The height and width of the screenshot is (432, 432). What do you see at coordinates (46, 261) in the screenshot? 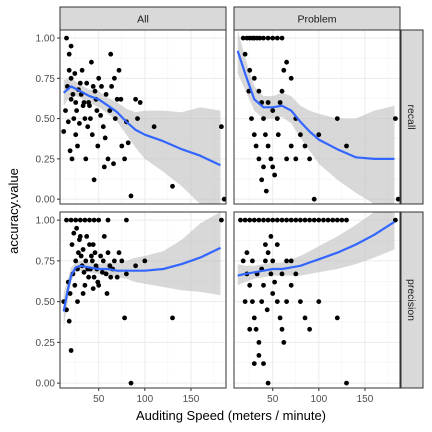
I see `y-tick-label: 0.75` at bounding box center [46, 261].